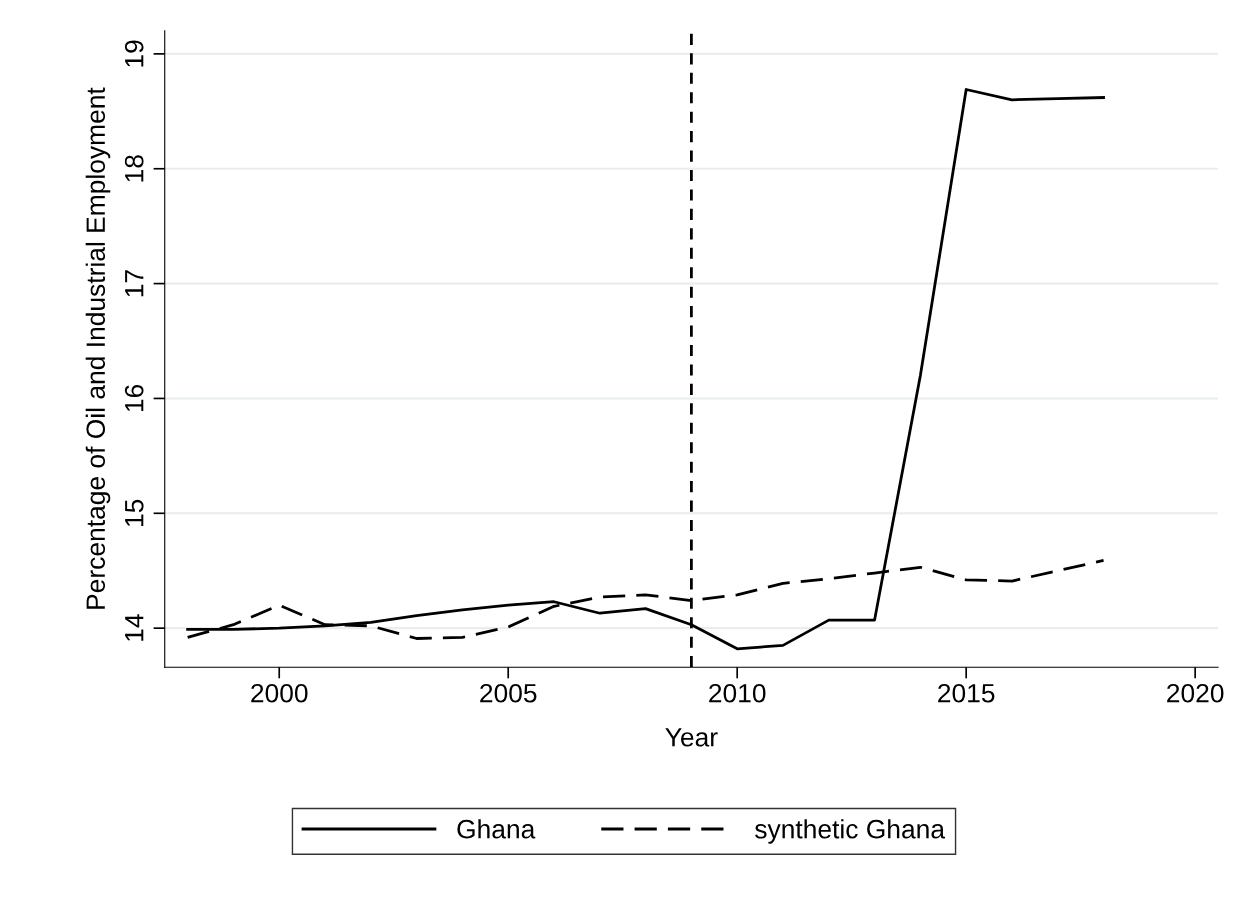  I want to click on text: synthetic Ghana, so click(850, 831).